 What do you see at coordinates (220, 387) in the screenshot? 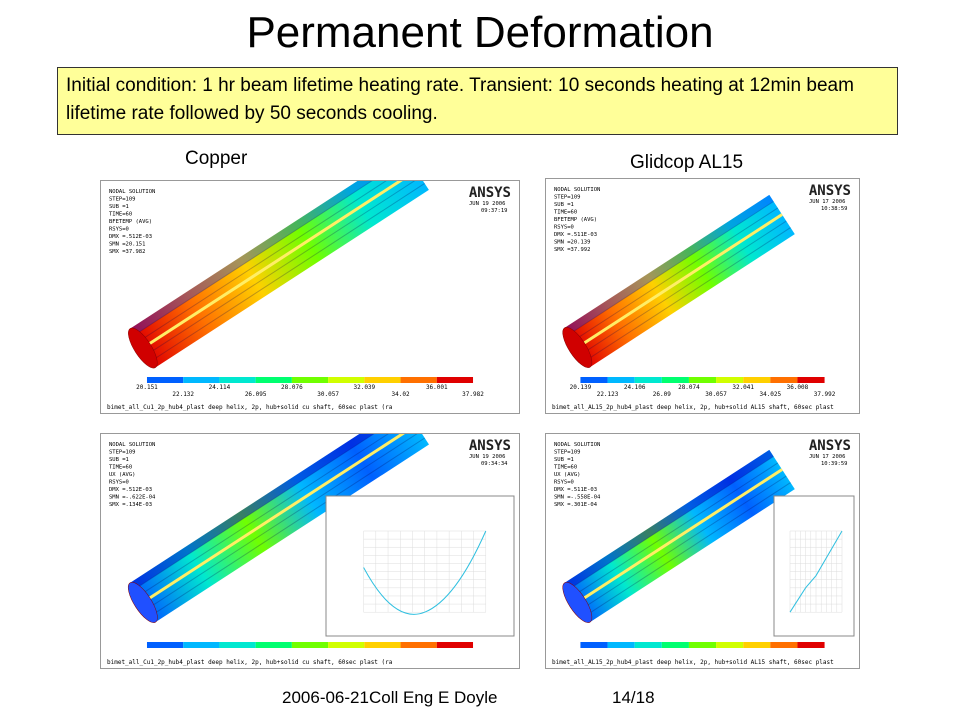
I see `legend-label: 24.114` at bounding box center [220, 387].